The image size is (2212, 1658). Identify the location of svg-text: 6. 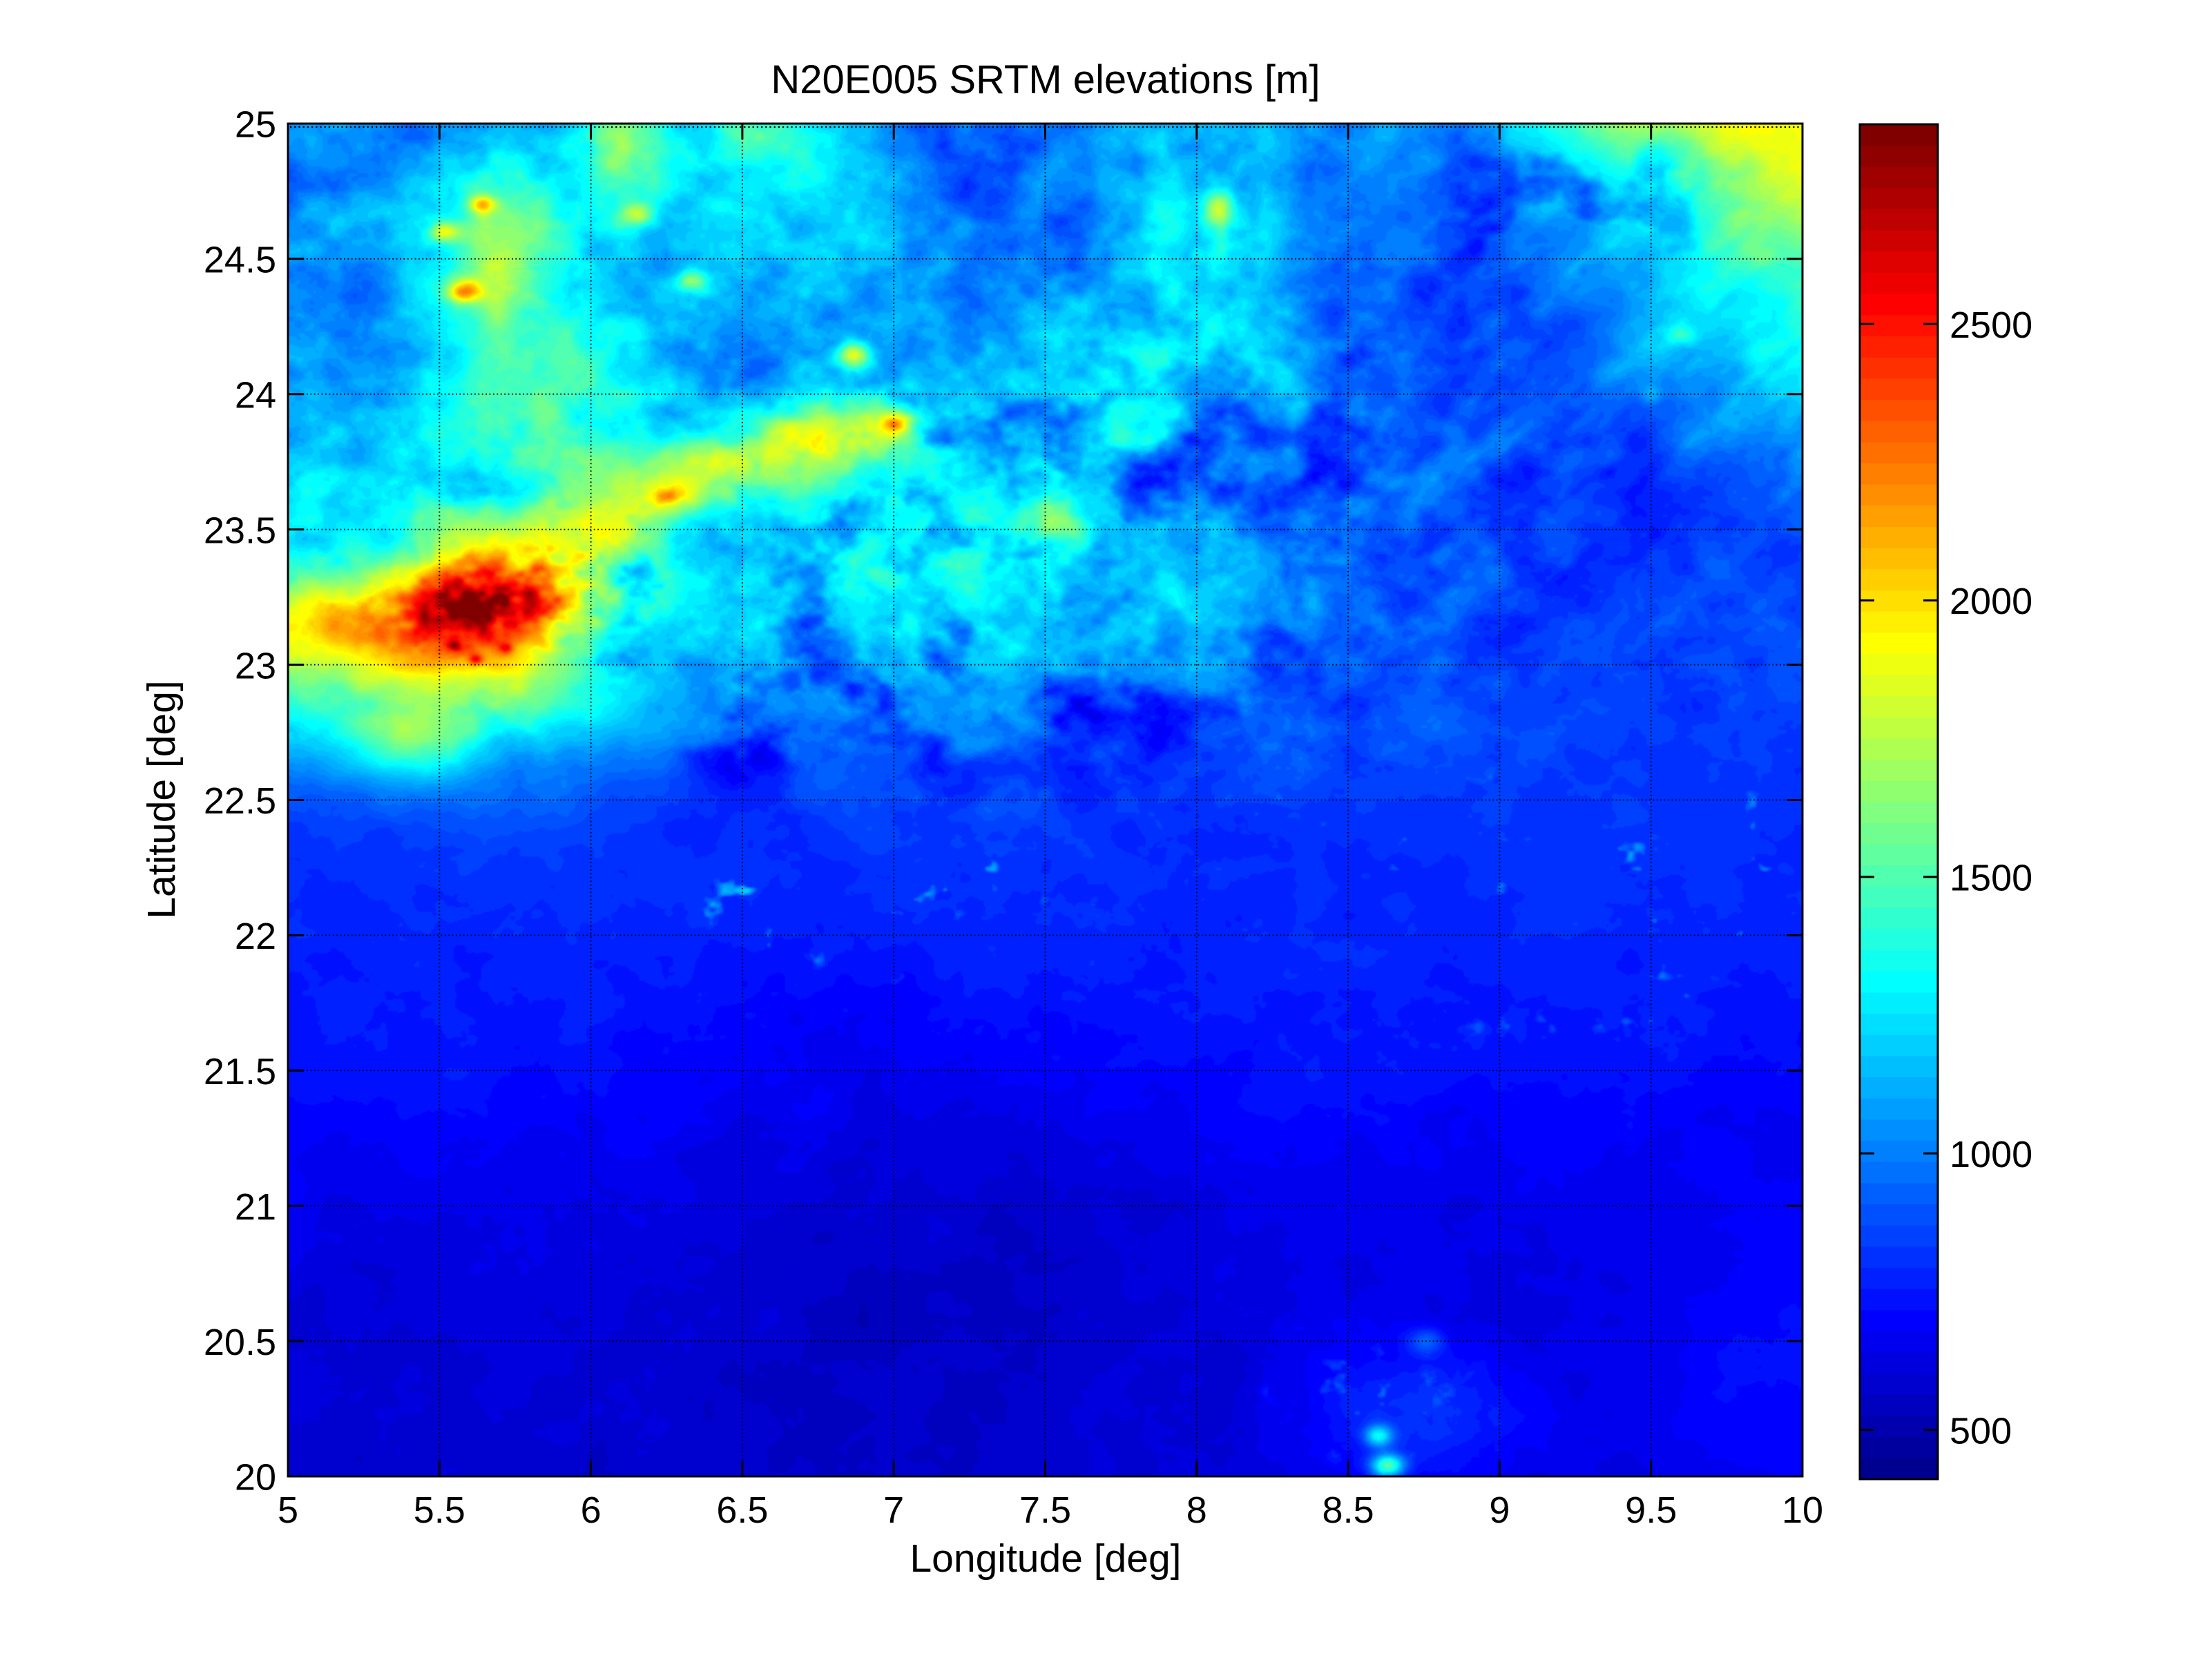
(591, 1510).